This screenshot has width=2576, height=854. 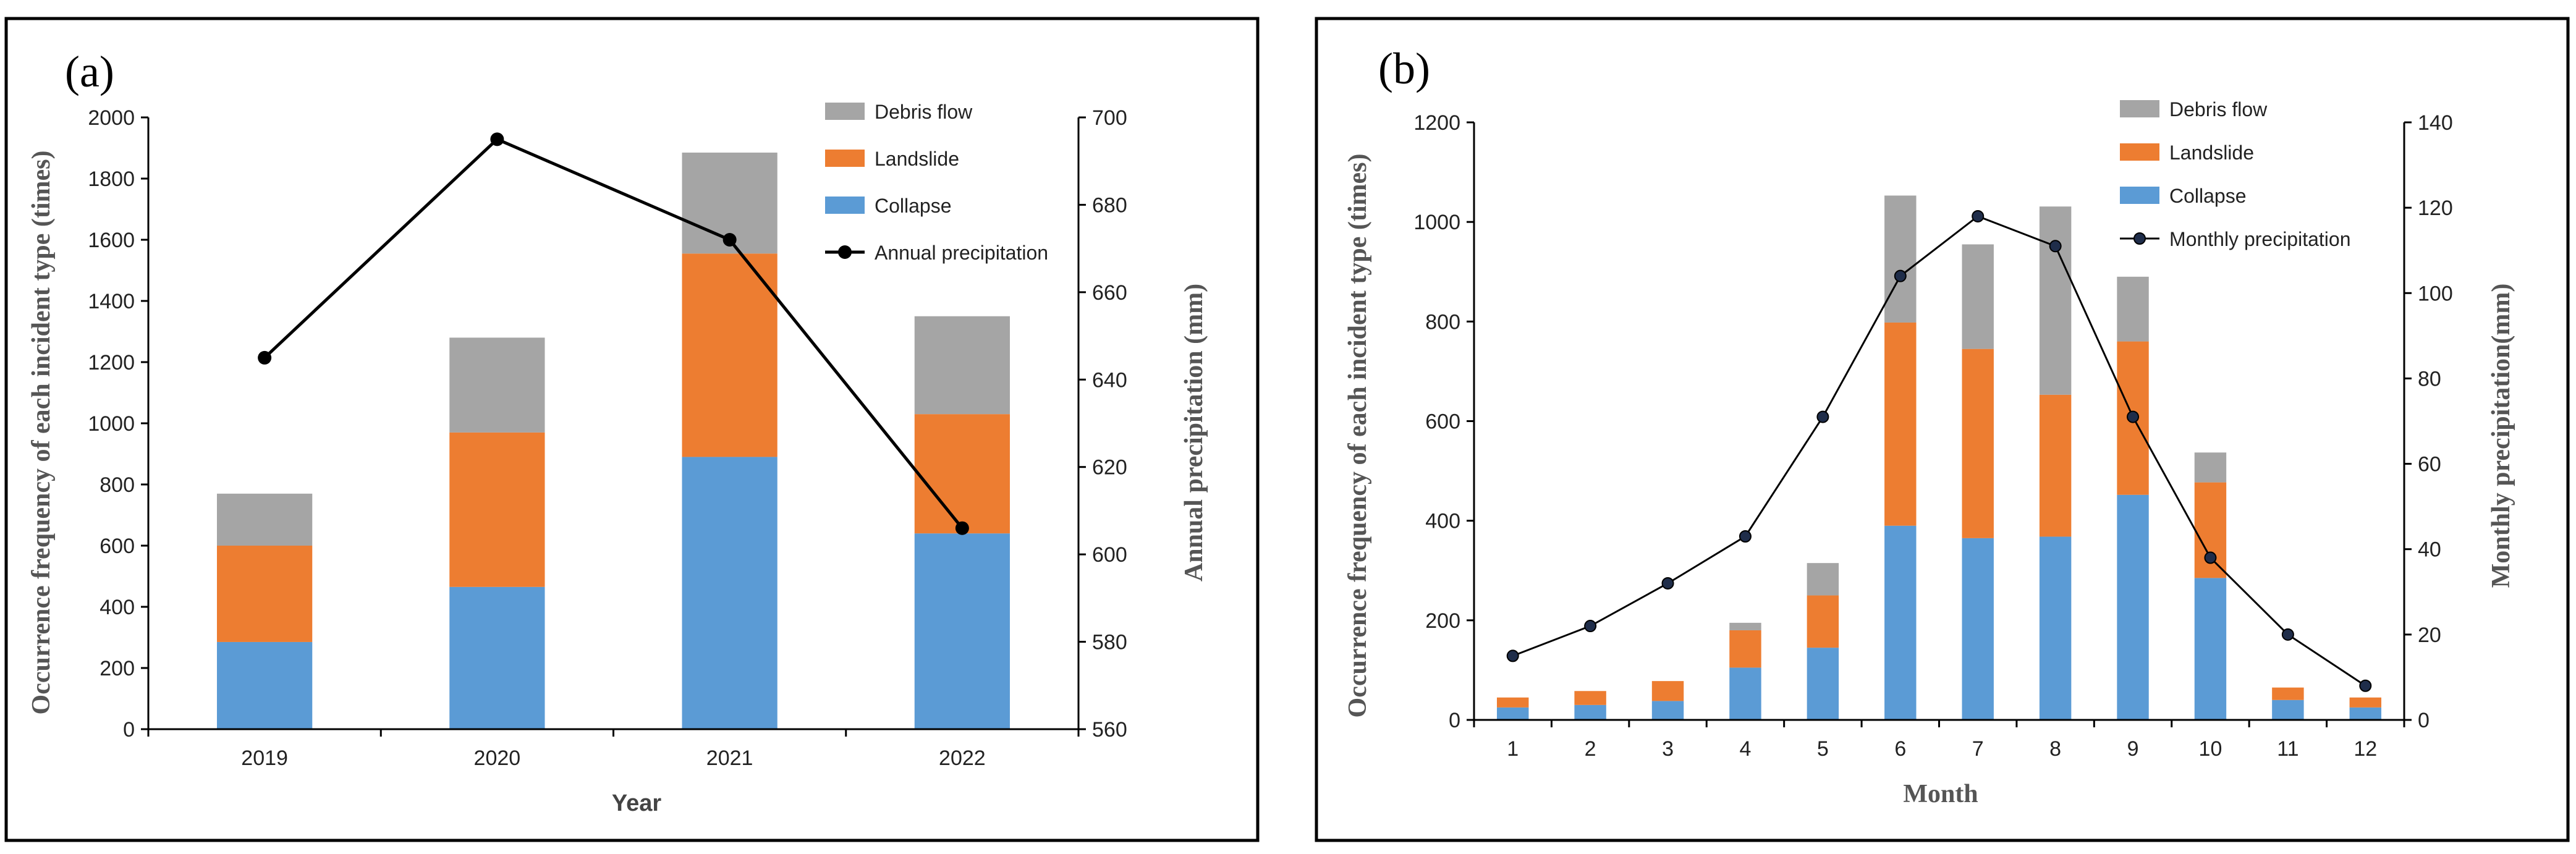 What do you see at coordinates (1109, 293) in the screenshot?
I see `right-tick-label: 660` at bounding box center [1109, 293].